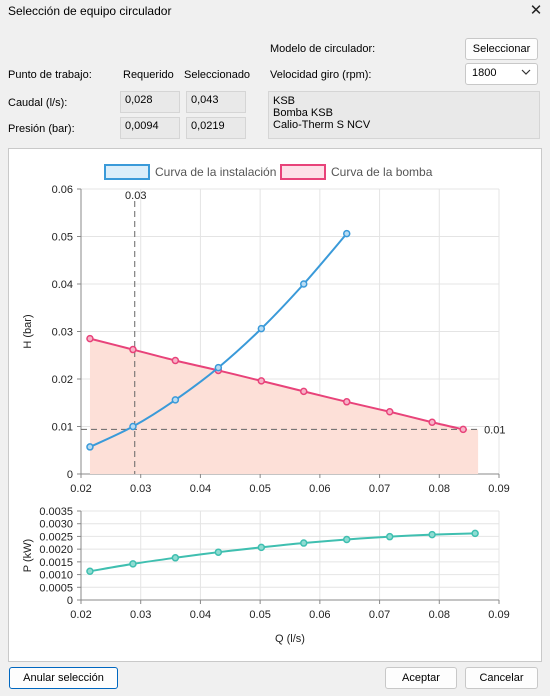  Describe the element at coordinates (56, 550) in the screenshot. I see `y-tick-label: 0.0020` at that location.